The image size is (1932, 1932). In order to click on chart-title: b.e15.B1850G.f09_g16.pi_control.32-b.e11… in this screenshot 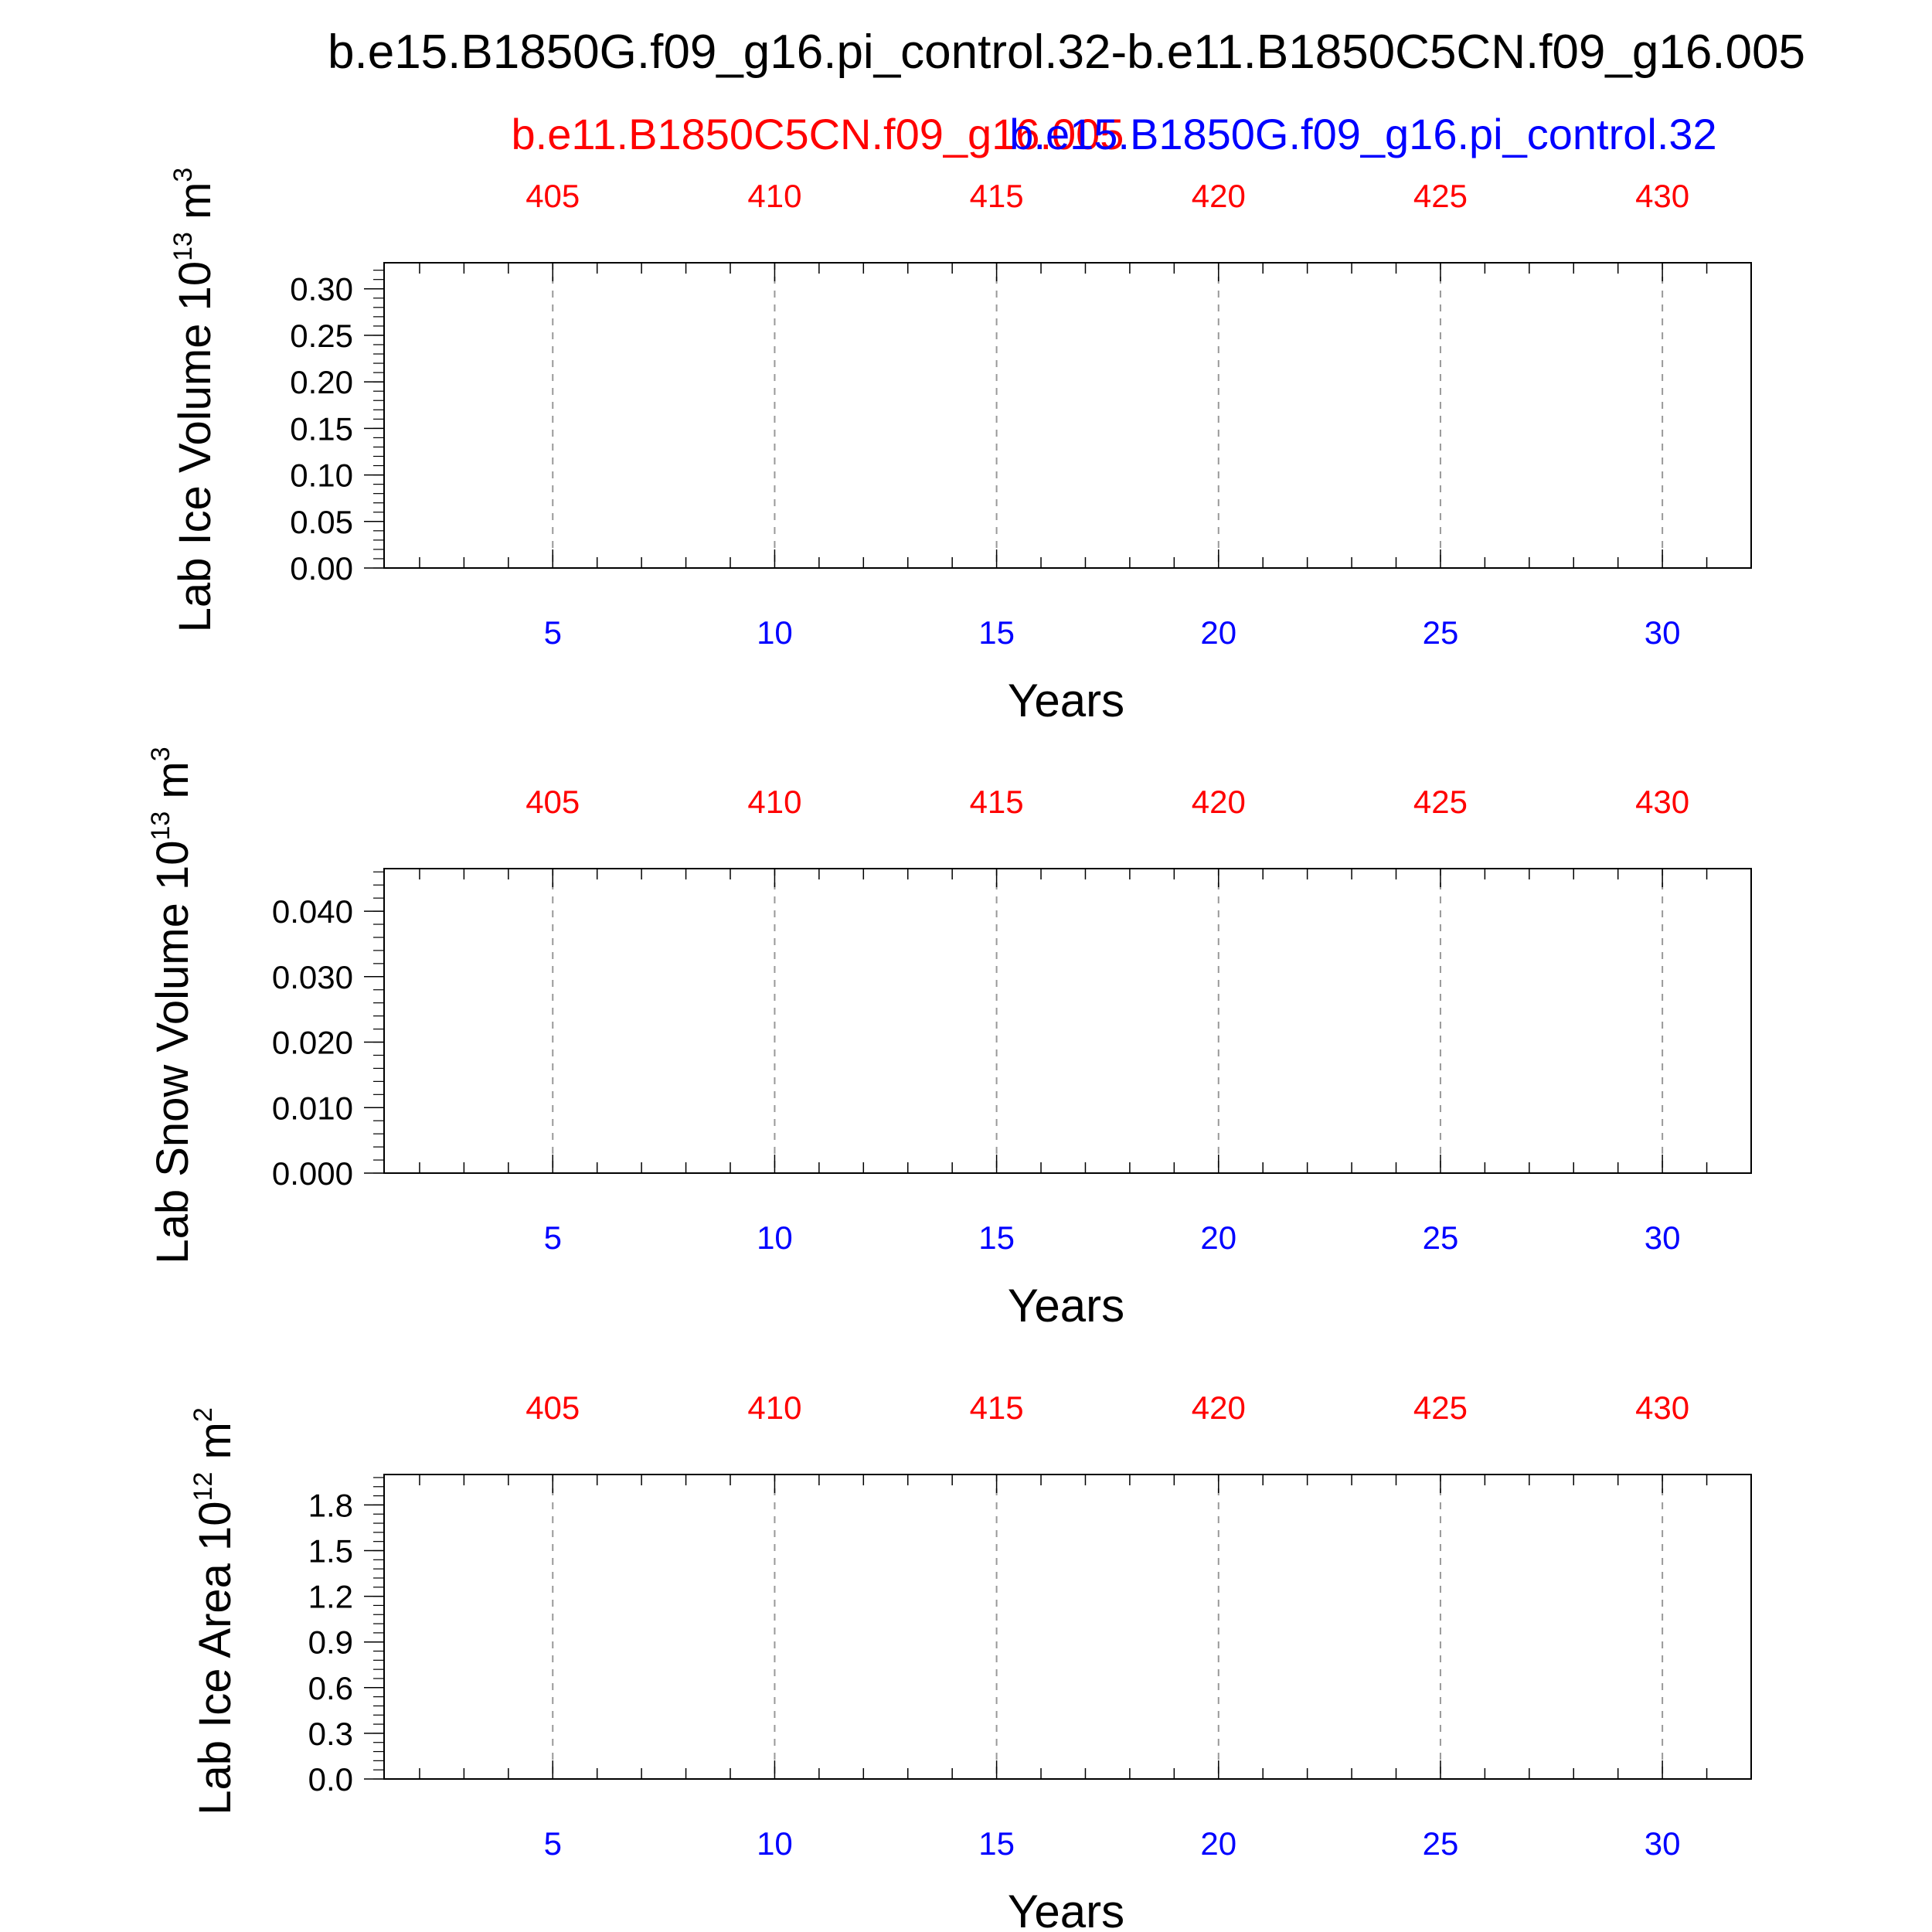, I will do `click(1066, 53)`.